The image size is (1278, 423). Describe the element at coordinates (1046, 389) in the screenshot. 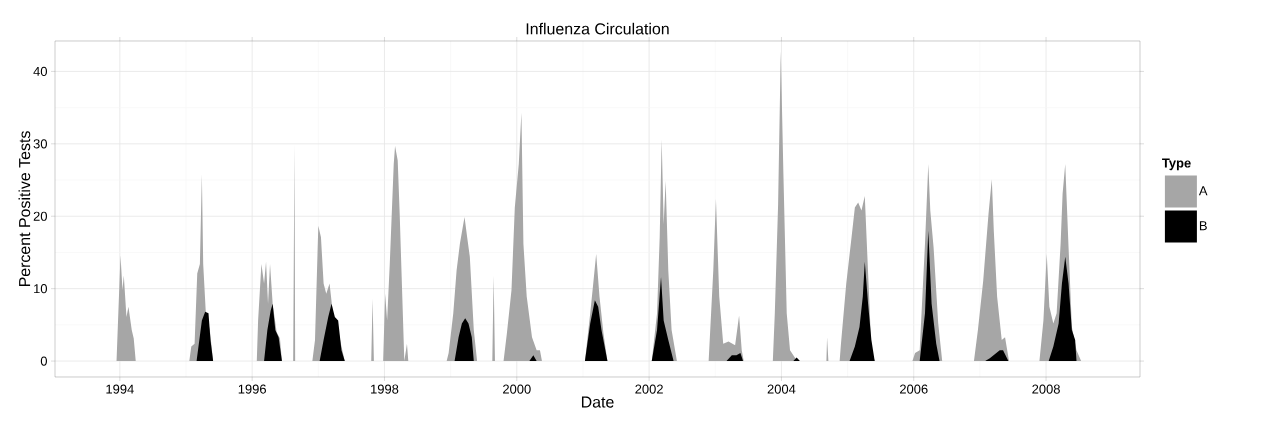

I see `x-tick-label: 2008` at that location.